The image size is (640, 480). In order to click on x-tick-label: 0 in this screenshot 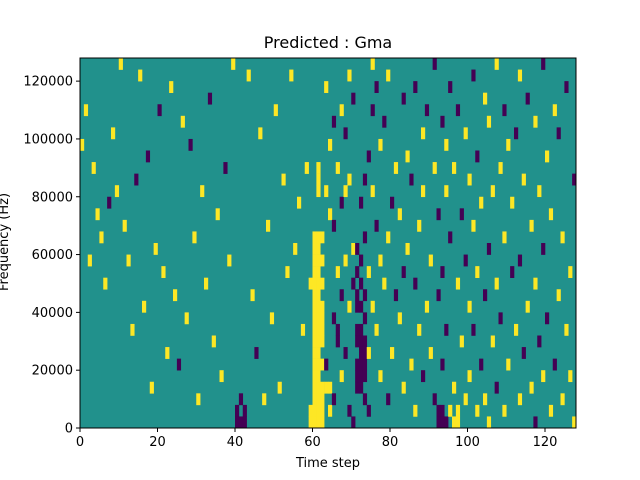, I will do `click(80, 442)`.